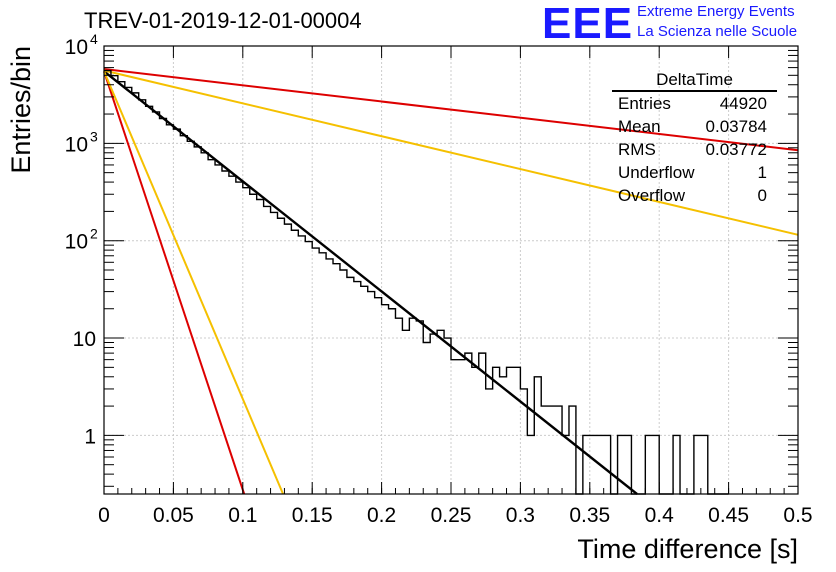 This screenshot has height=572, width=836. I want to click on x-tick-label: 0.3, so click(520, 515).